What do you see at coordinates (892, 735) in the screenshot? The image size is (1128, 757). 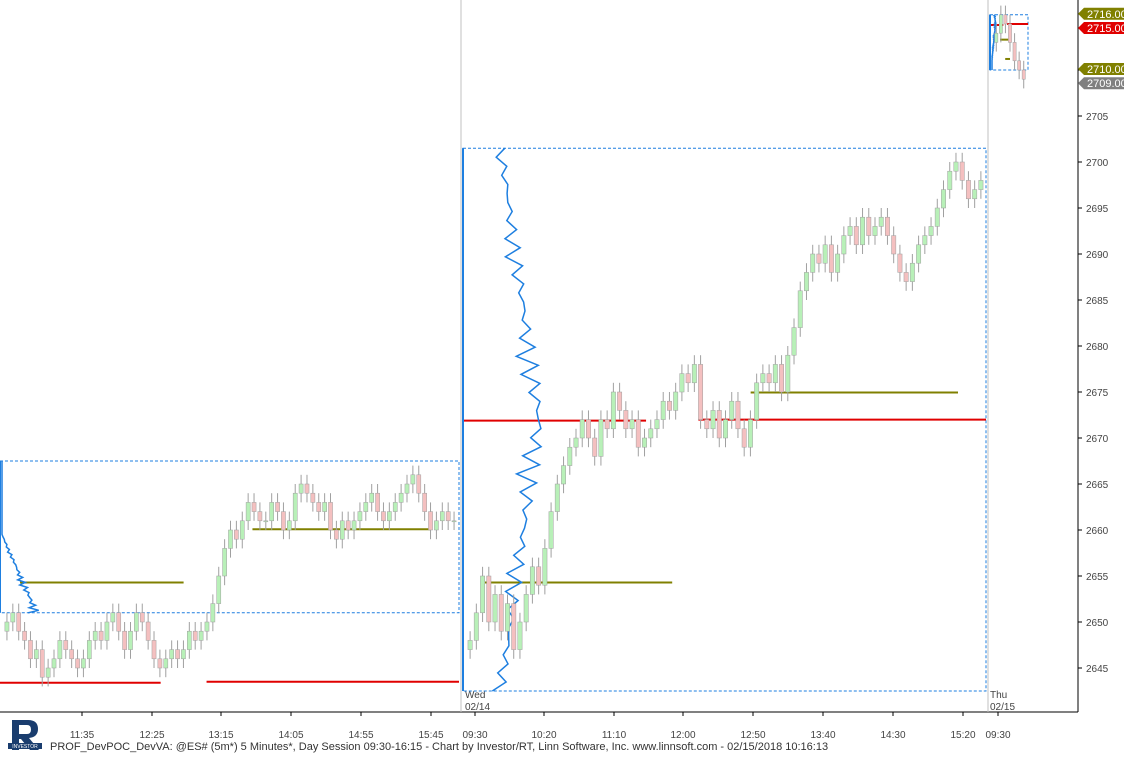 I see `x-tick-label: 14:30` at bounding box center [892, 735].